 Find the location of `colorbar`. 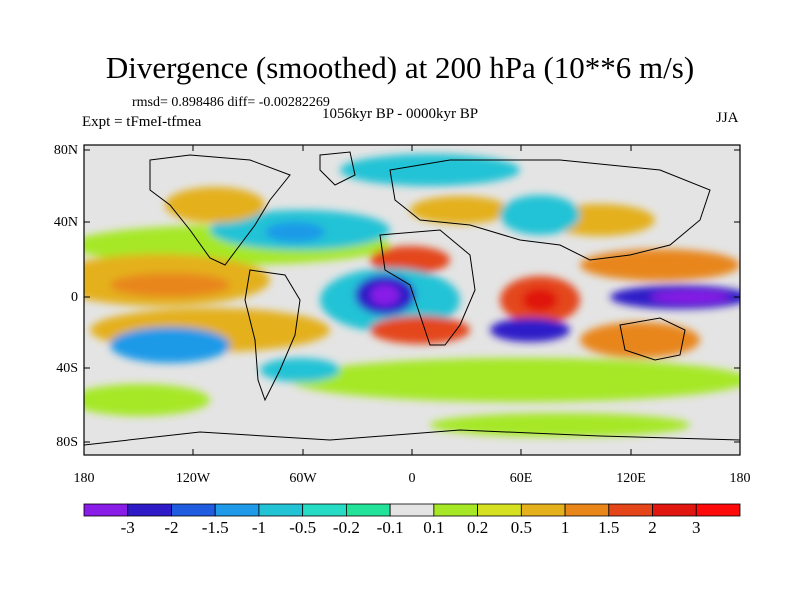

colorbar is located at coordinates (412, 510).